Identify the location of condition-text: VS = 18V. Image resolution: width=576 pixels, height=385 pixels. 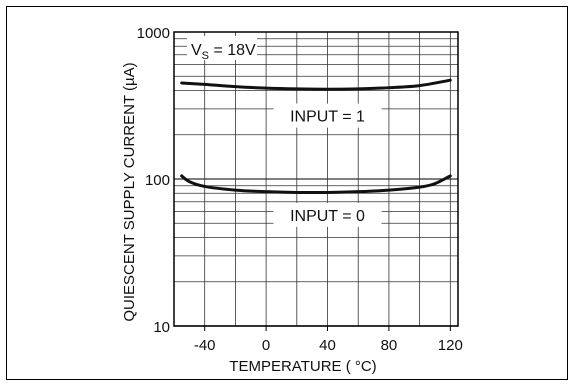
(223, 52).